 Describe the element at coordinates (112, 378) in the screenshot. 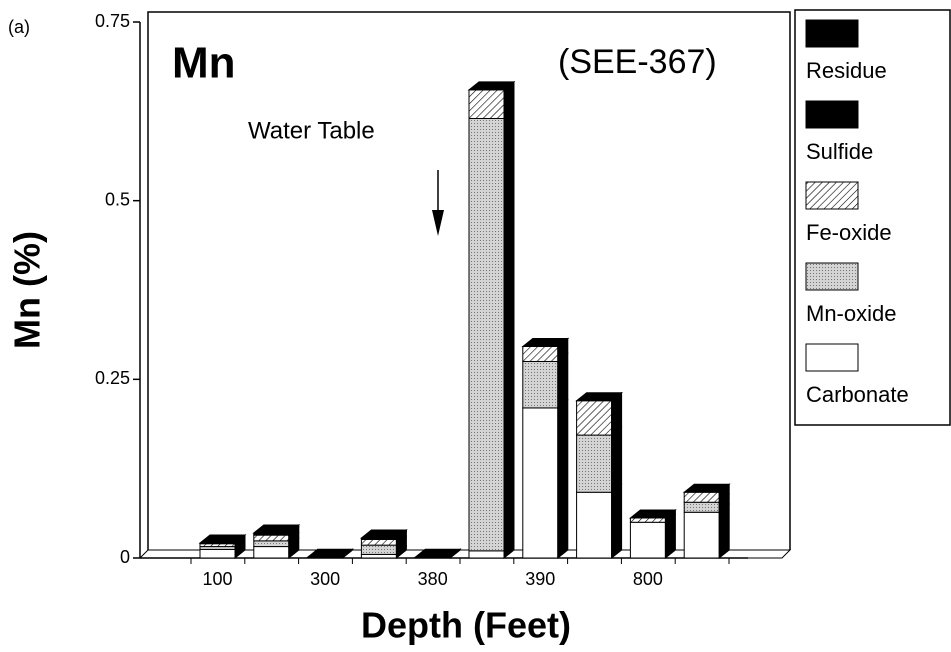

I see `y-tick-label: 0.25` at that location.